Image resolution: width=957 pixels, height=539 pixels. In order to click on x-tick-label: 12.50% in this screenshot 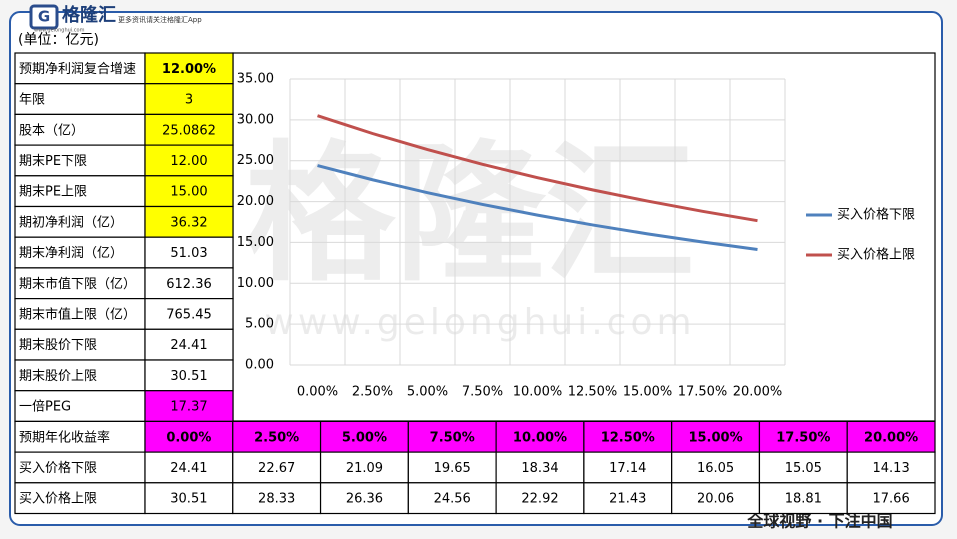, I will do `click(593, 392)`.